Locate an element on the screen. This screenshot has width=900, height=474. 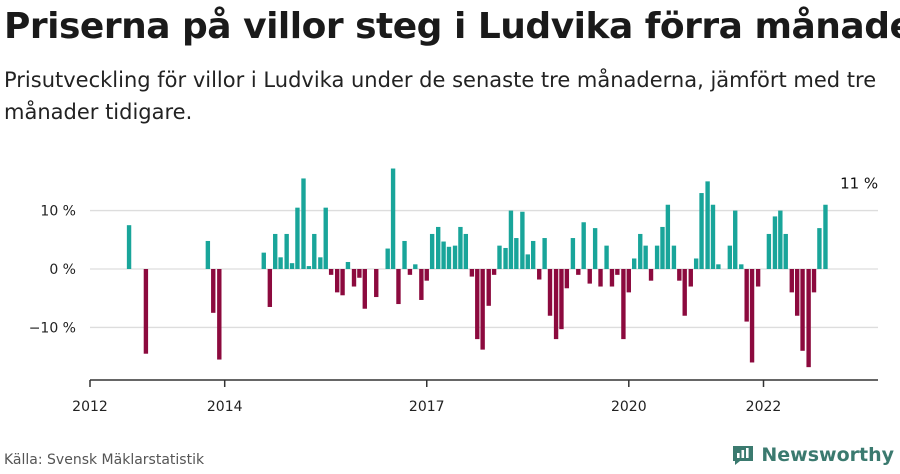
newsworthy-logo-icon is located at coordinates (743, 455).